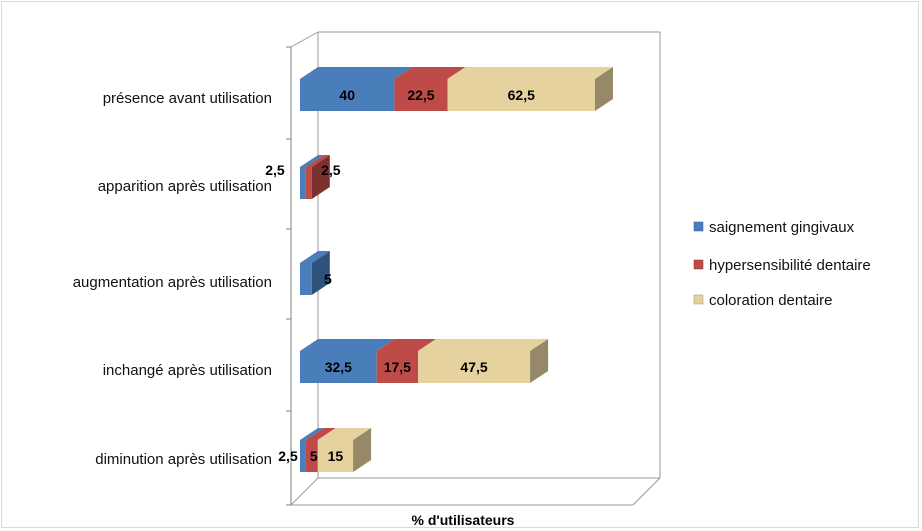 The width and height of the screenshot is (922, 531). I want to click on data-label: 47,5, so click(473, 367).